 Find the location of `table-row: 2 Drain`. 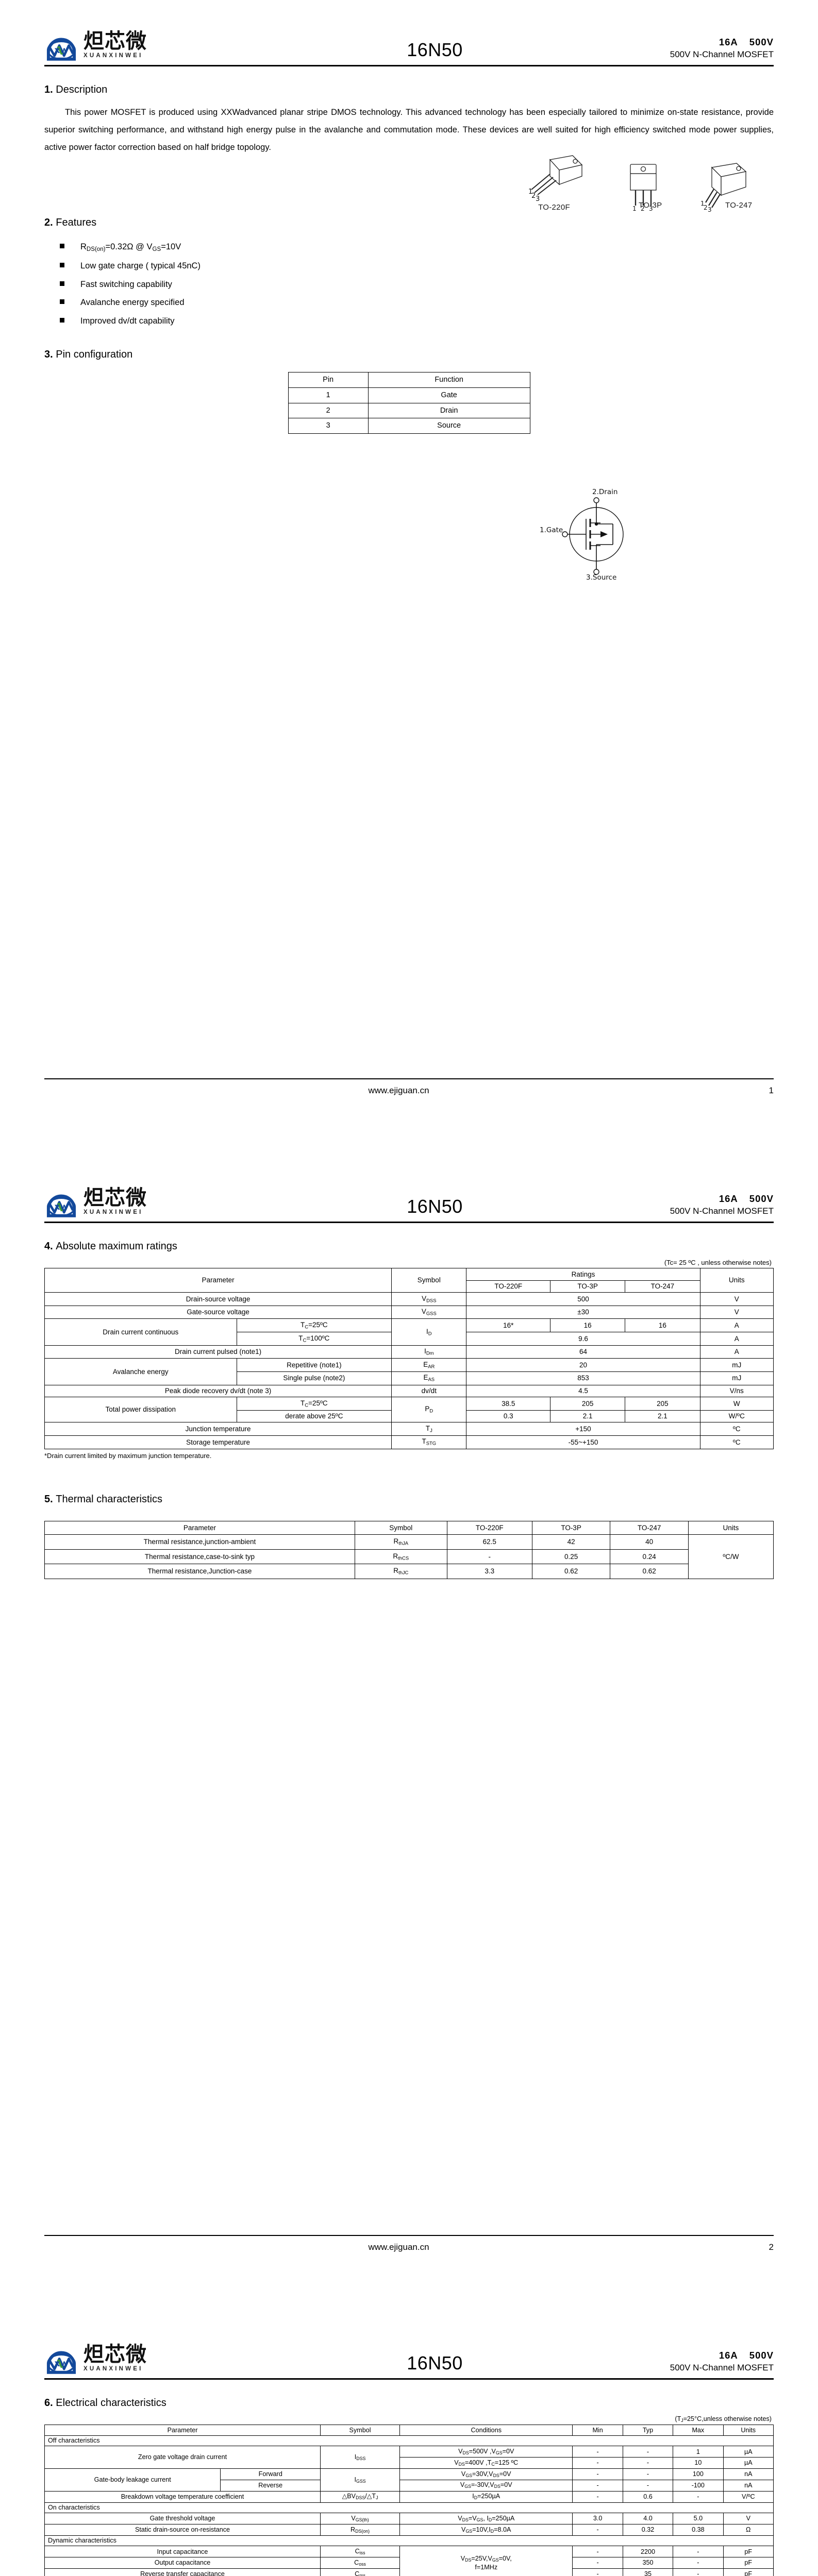

table-row: 2 Drain is located at coordinates (409, 410).